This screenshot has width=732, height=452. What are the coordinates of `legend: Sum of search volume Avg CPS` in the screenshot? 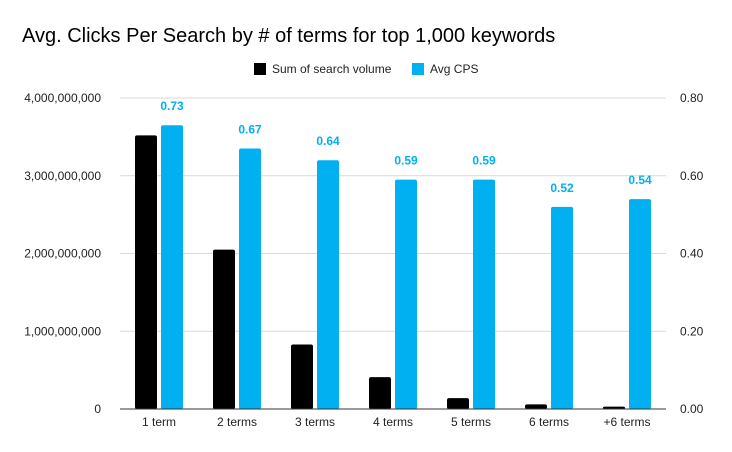 It's located at (366, 69).